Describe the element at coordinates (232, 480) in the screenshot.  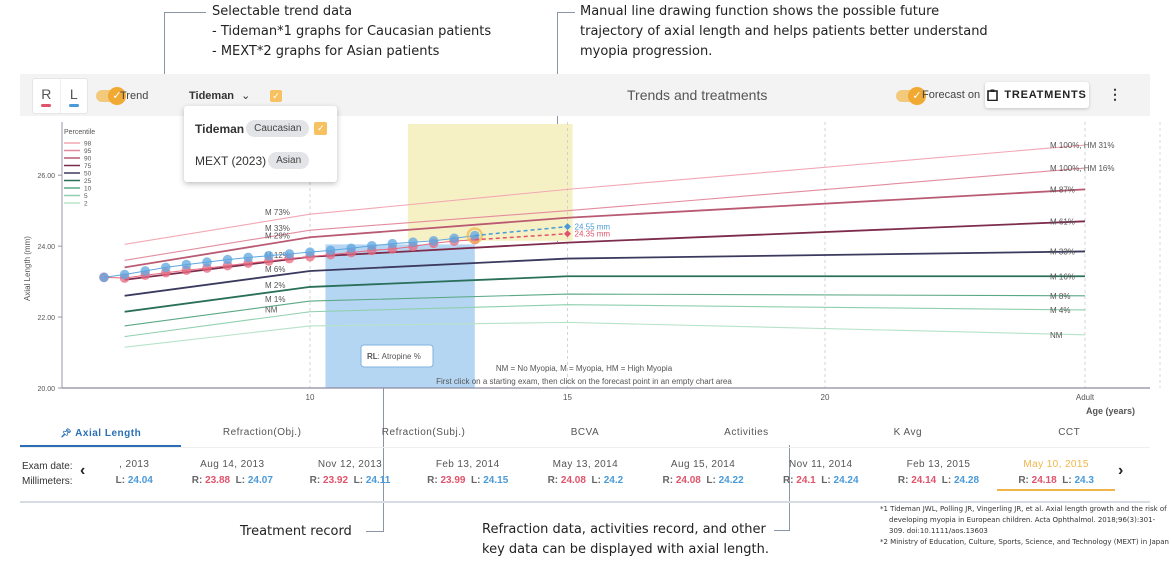
I see `exam-values: R: 23.88 L: 24.07` at that location.